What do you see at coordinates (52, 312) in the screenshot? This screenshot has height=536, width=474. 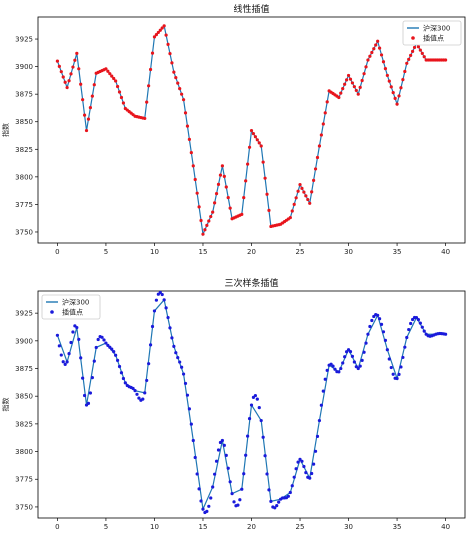 I see `legend-marker-swatch` at bounding box center [52, 312].